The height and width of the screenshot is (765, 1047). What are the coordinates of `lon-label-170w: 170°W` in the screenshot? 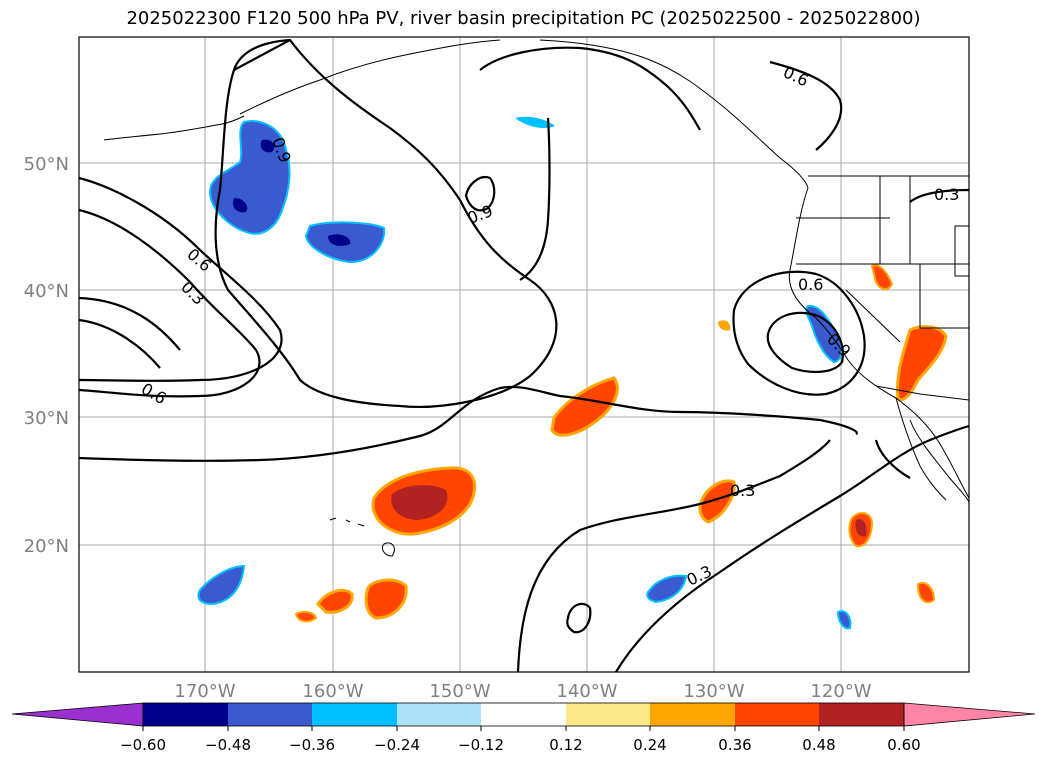 It's located at (204, 691).